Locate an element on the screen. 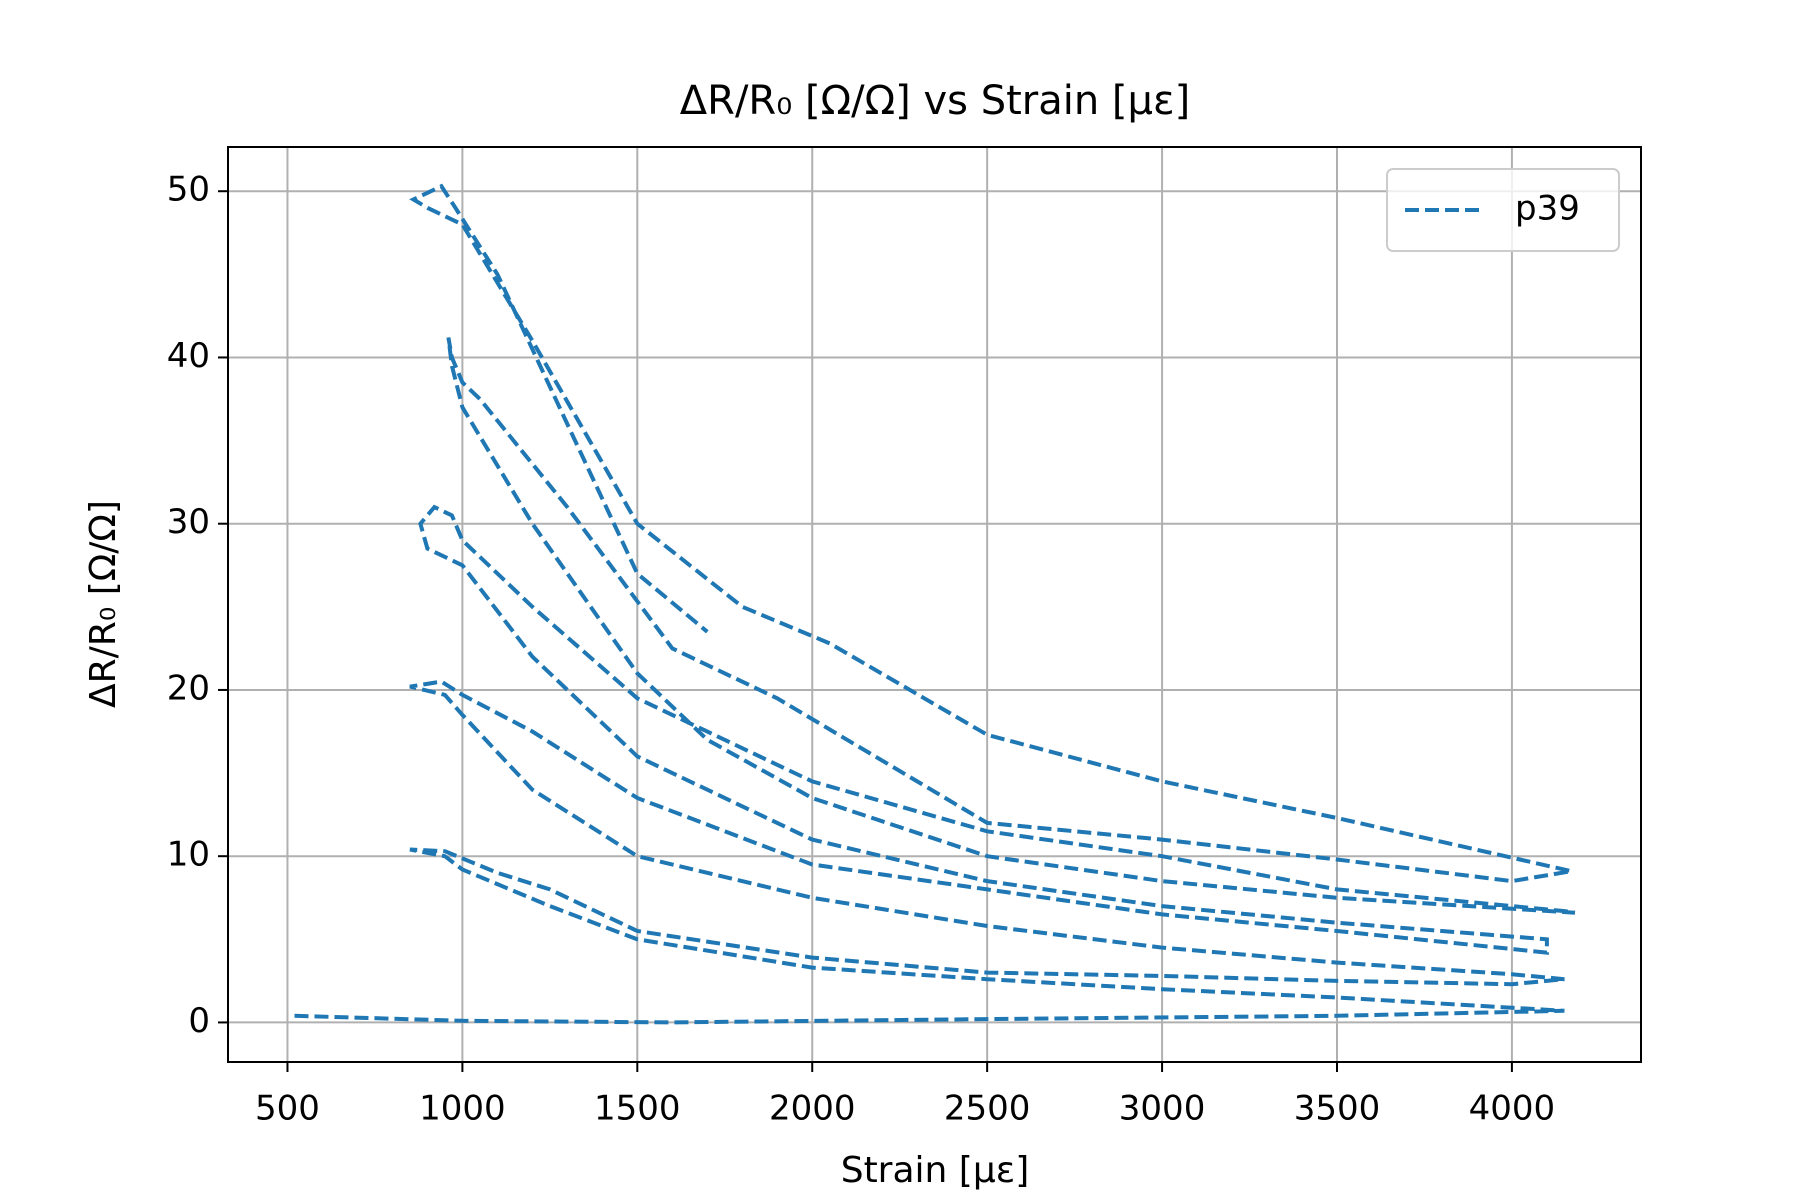 This screenshot has height=1200, width=1800. y-tick-label: 20 is located at coordinates (188, 688).